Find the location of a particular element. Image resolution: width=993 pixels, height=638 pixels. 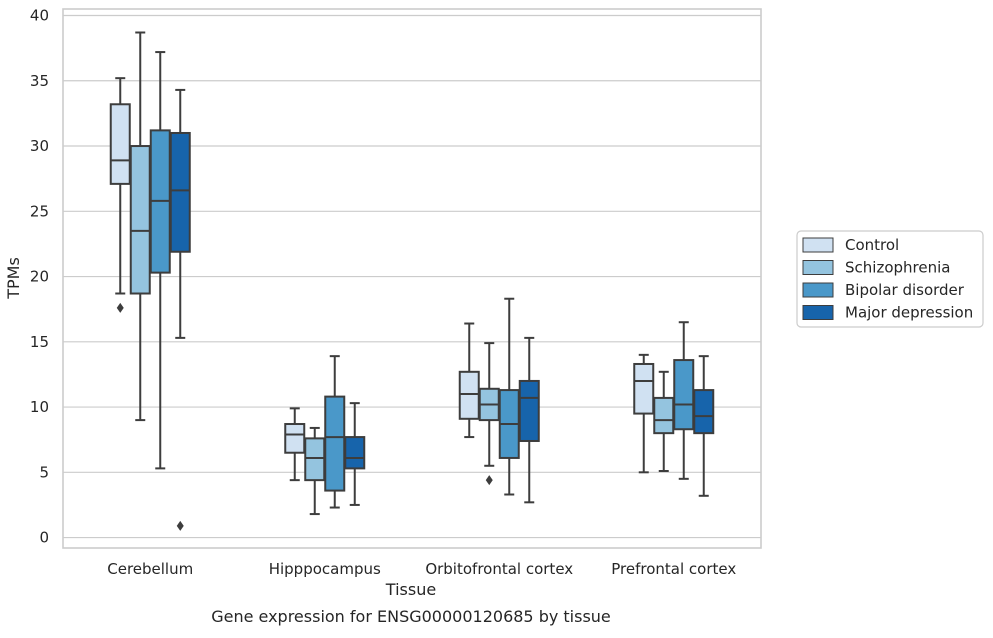

y-tick-label: 25 is located at coordinates (39, 211).